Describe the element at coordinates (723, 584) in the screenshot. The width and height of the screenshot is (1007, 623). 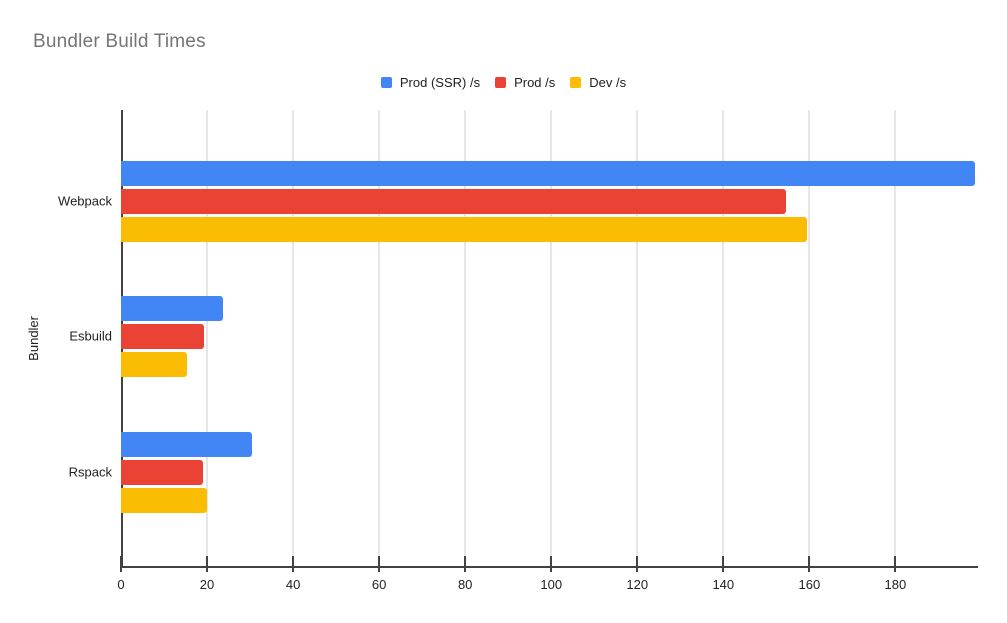
I see `x-tick-label: 140` at that location.